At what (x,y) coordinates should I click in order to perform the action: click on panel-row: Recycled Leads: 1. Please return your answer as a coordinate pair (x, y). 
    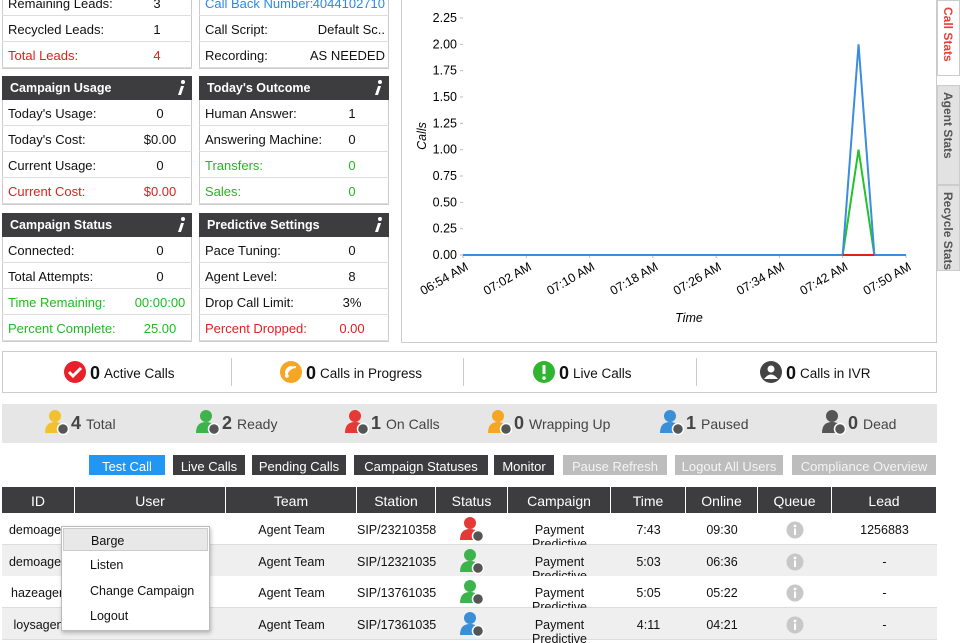
    Looking at the image, I should click on (97, 29).